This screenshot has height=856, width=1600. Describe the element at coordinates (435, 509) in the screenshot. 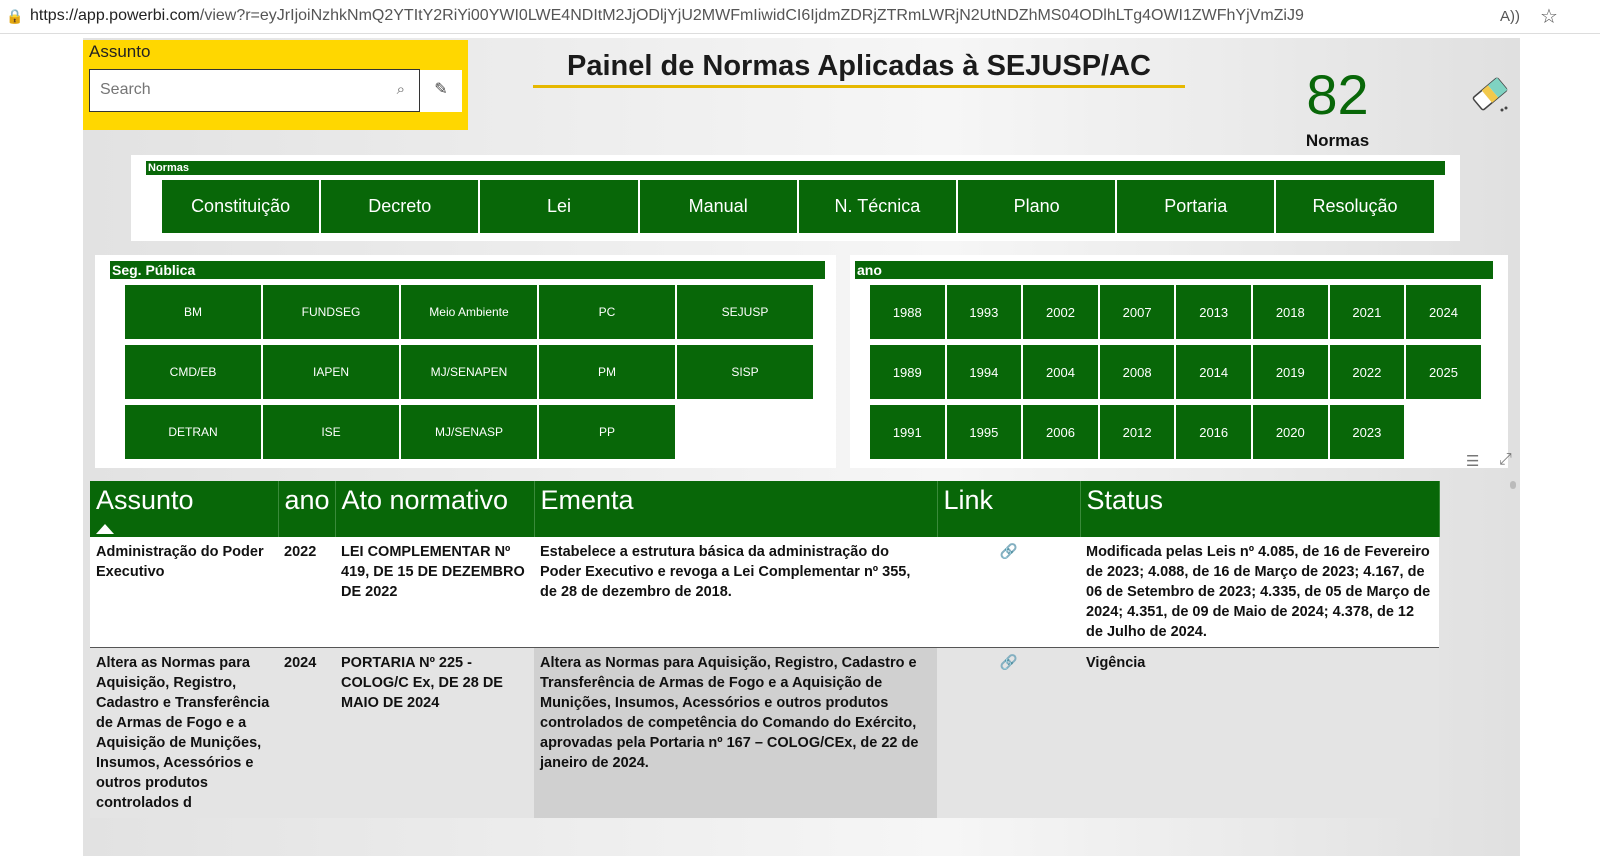

I see `col-ato-normativo: Ato normativo` at that location.